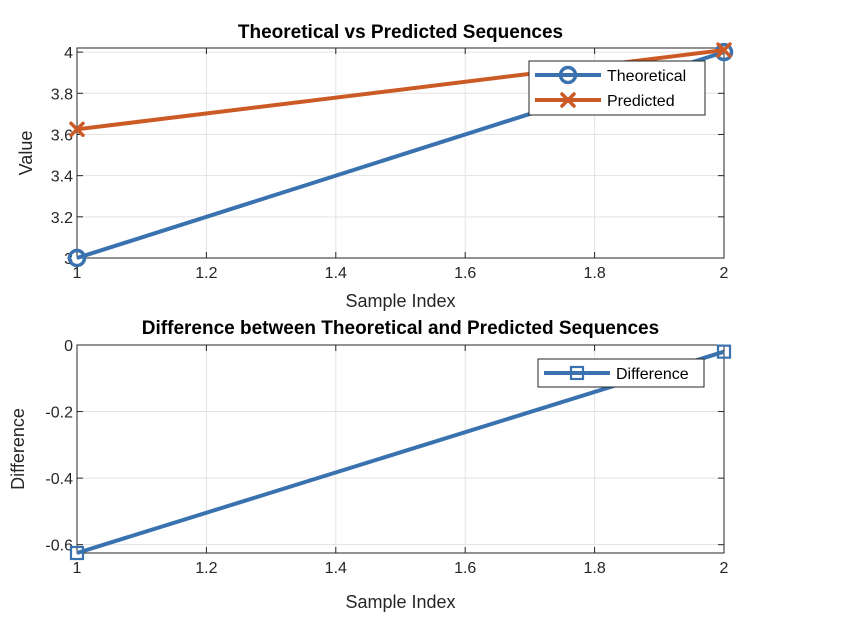  Describe the element at coordinates (59, 413) in the screenshot. I see `y-tick-label: -0.2` at that location.